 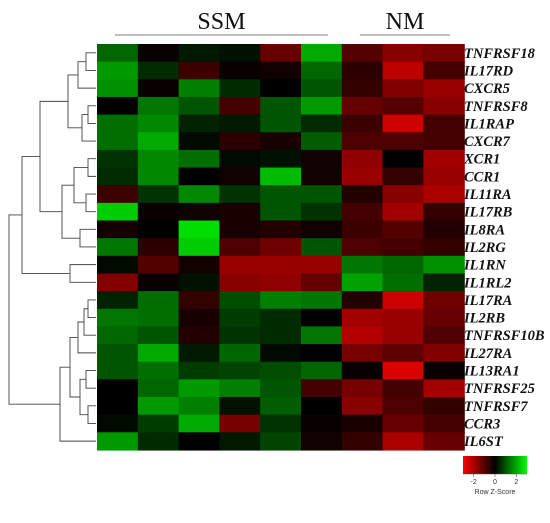 I want to click on row-label: CCR3, so click(x=482, y=424).